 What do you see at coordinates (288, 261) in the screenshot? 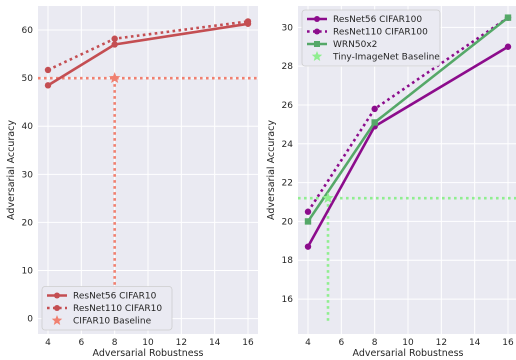
I see `y-tick-label: 18` at bounding box center [288, 261].